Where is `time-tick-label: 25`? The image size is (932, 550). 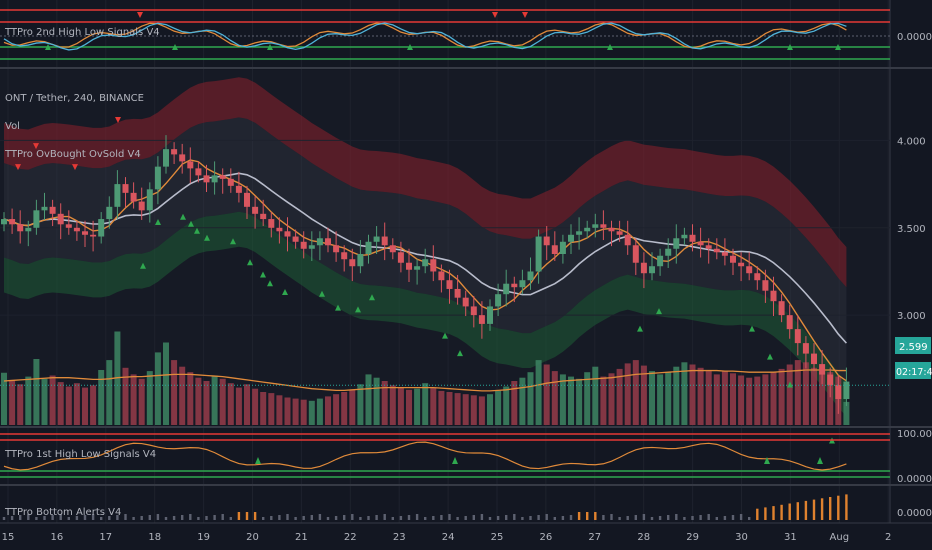 time-tick-label: 25 is located at coordinates (497, 537).